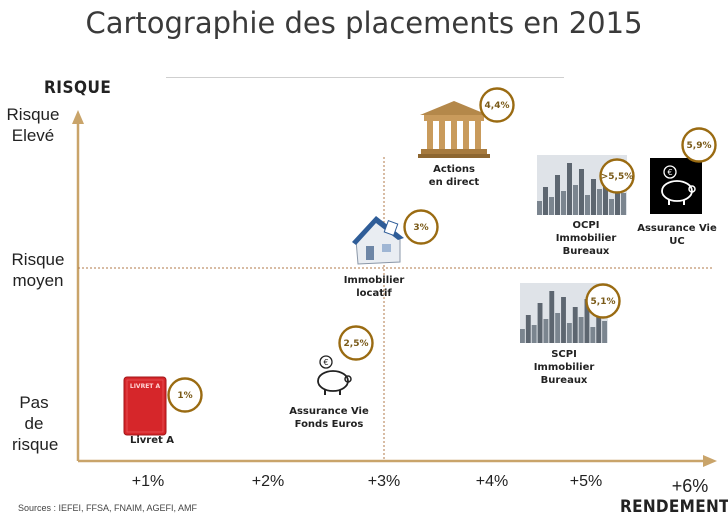 This screenshot has height=523, width=728. Describe the element at coordinates (108, 508) in the screenshot. I see `sources-note: Sources : IEFEI, FFSA, FNAIM, AGEFI, AMF` at that location.